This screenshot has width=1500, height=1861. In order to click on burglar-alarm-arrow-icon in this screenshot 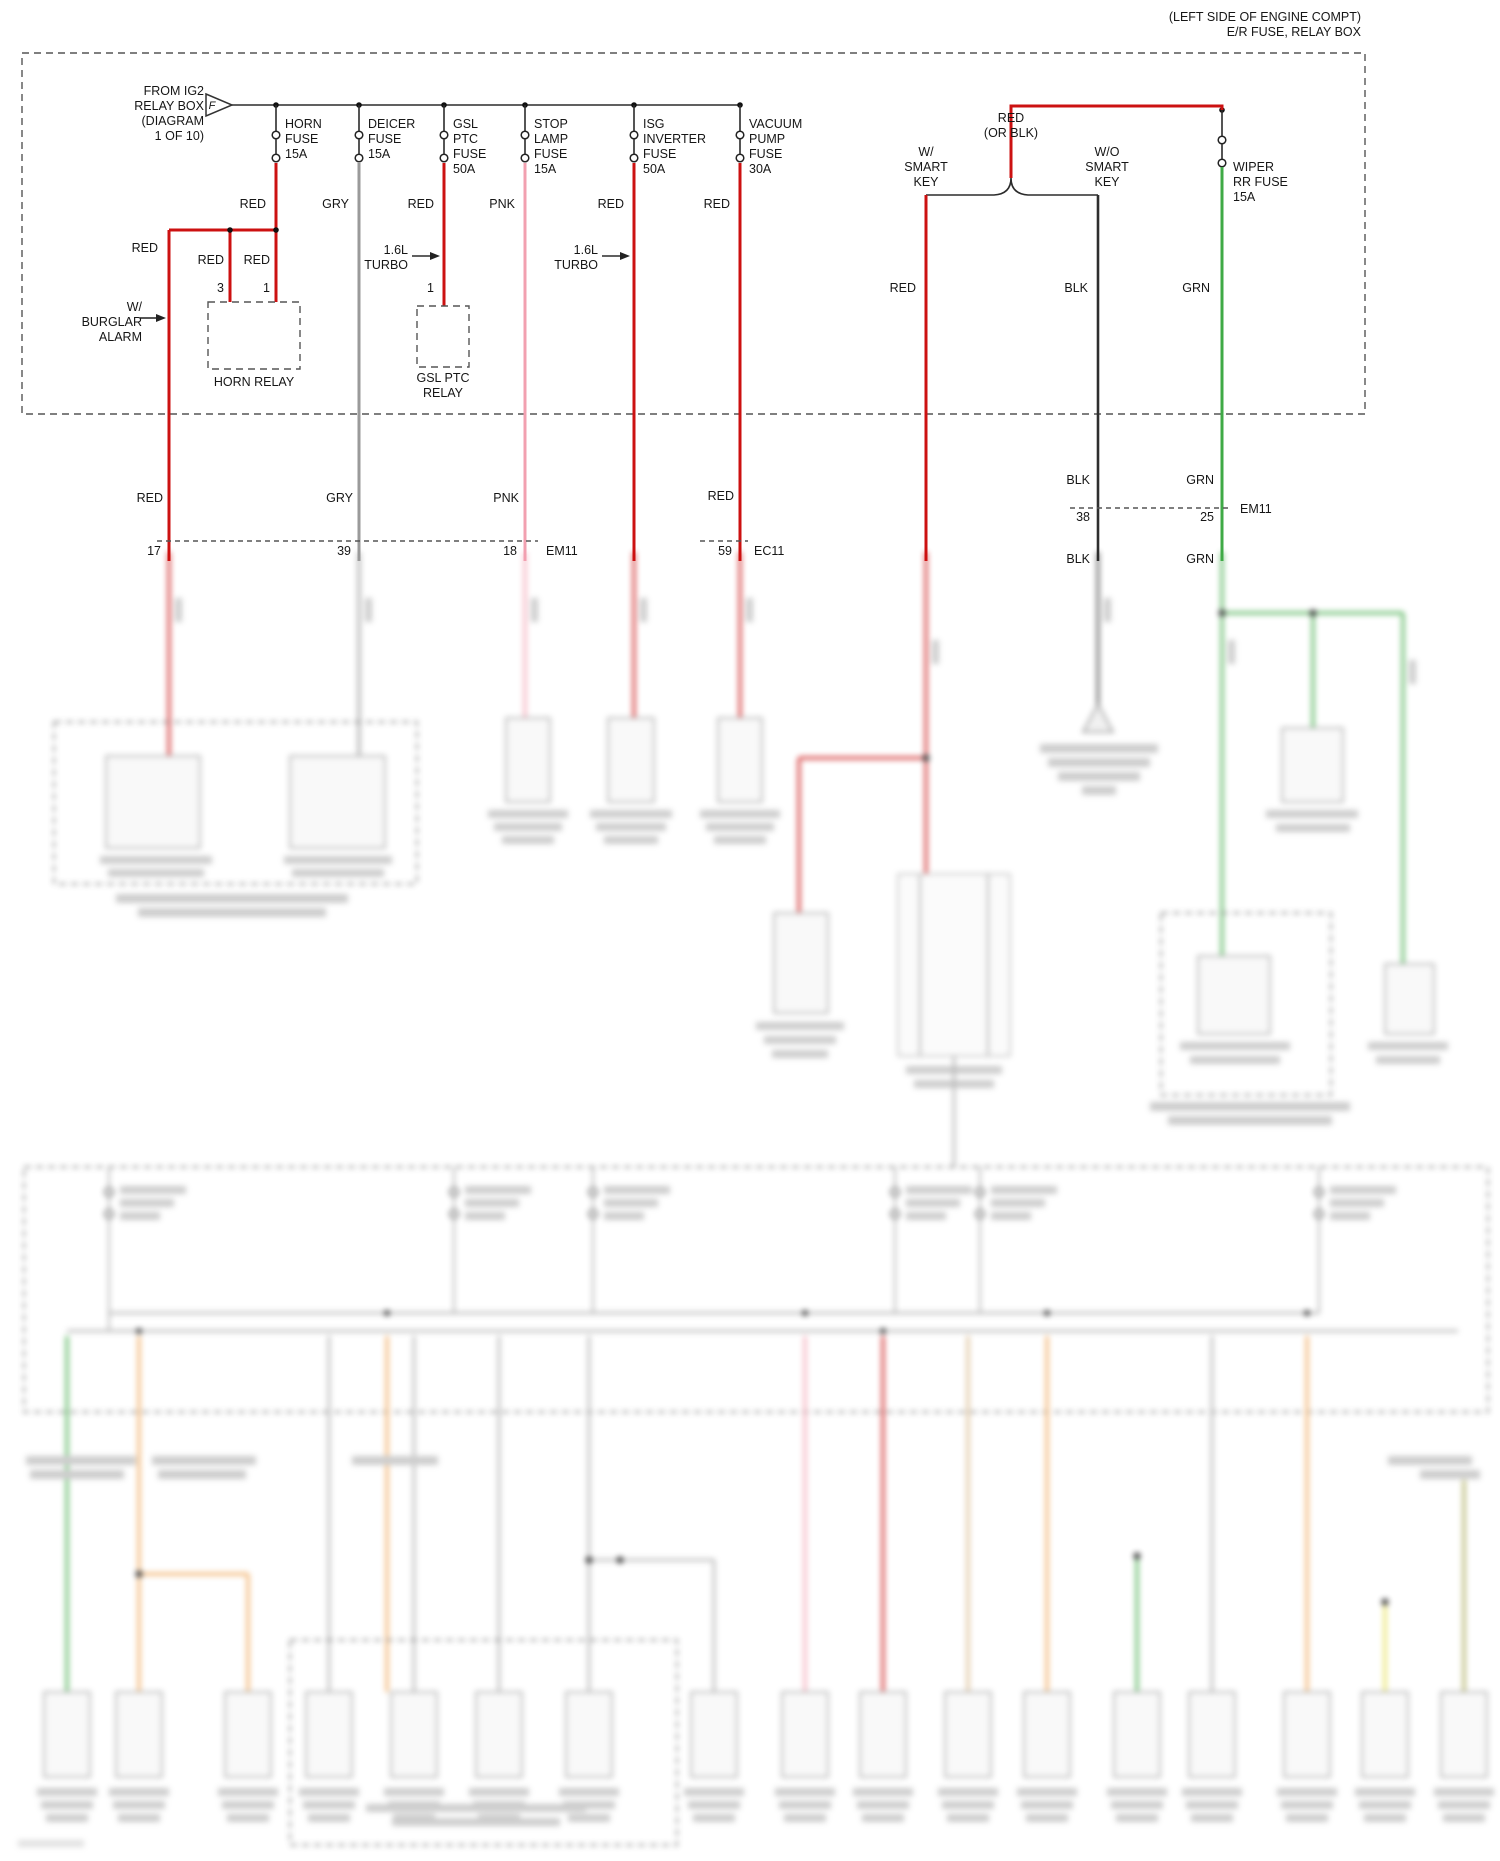, I will do `click(161, 318)`.